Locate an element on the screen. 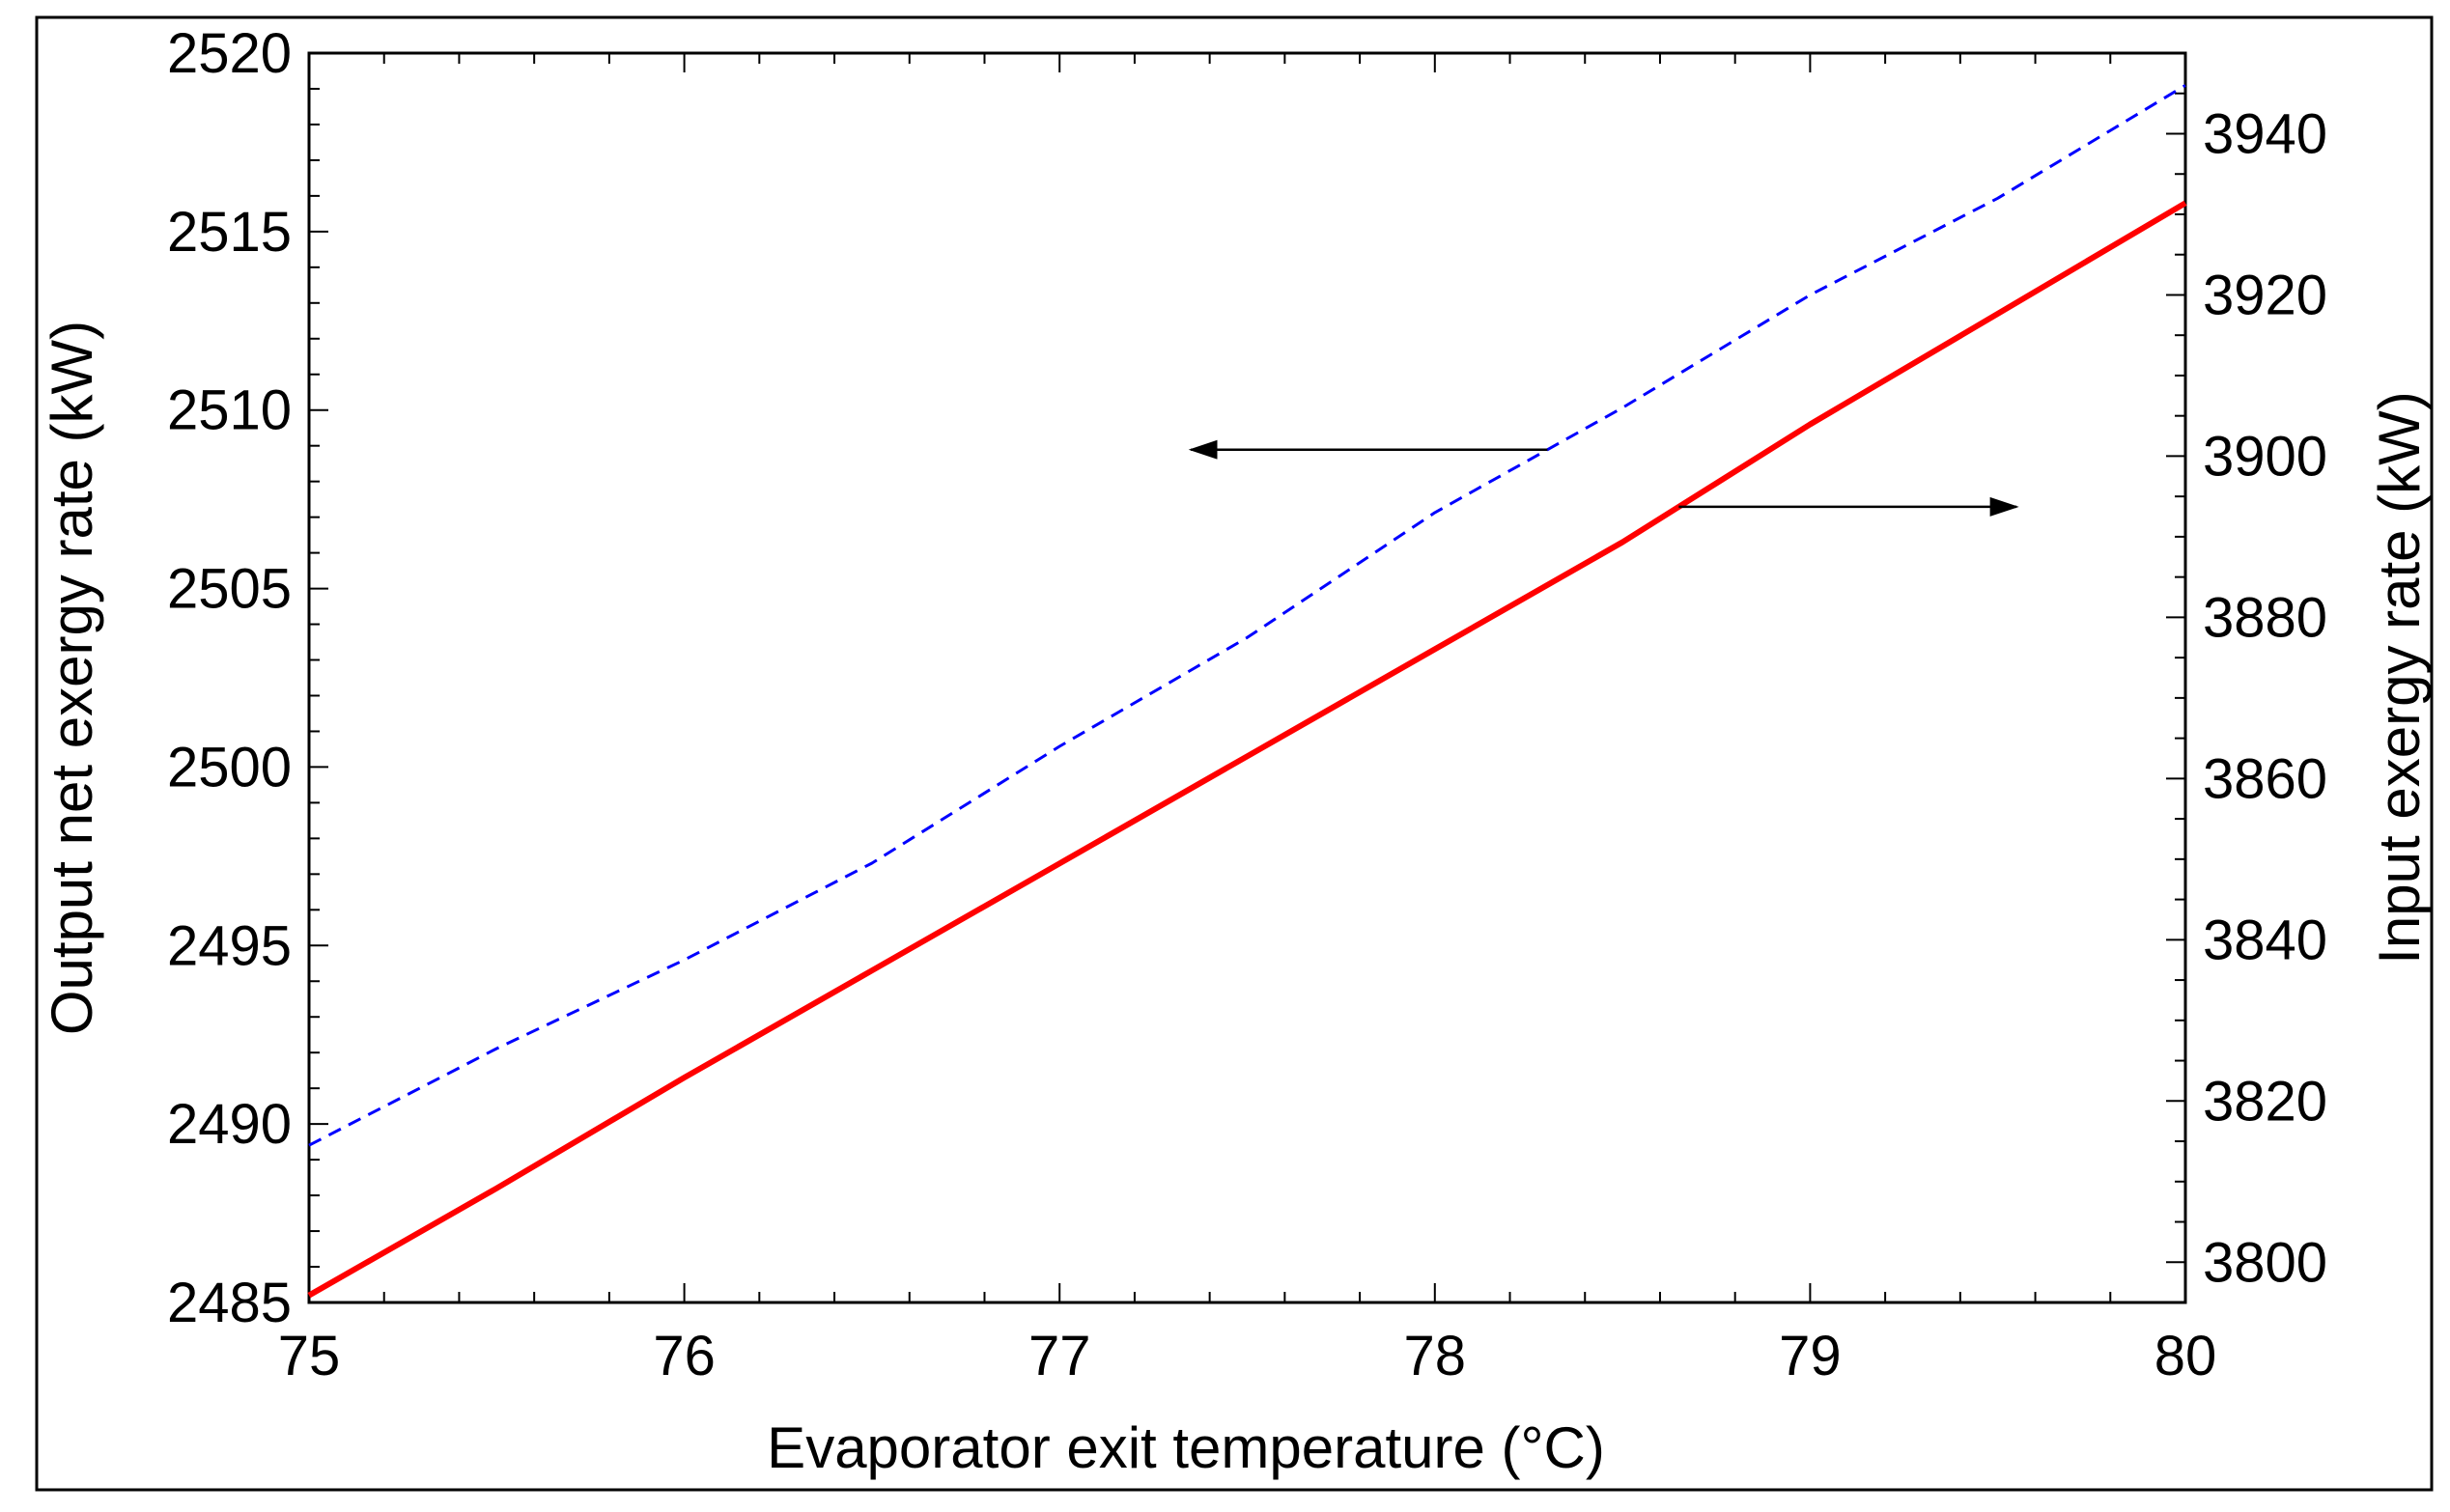 The image size is (2450, 1512). y-left-tick-label: 2495 is located at coordinates (229, 946).